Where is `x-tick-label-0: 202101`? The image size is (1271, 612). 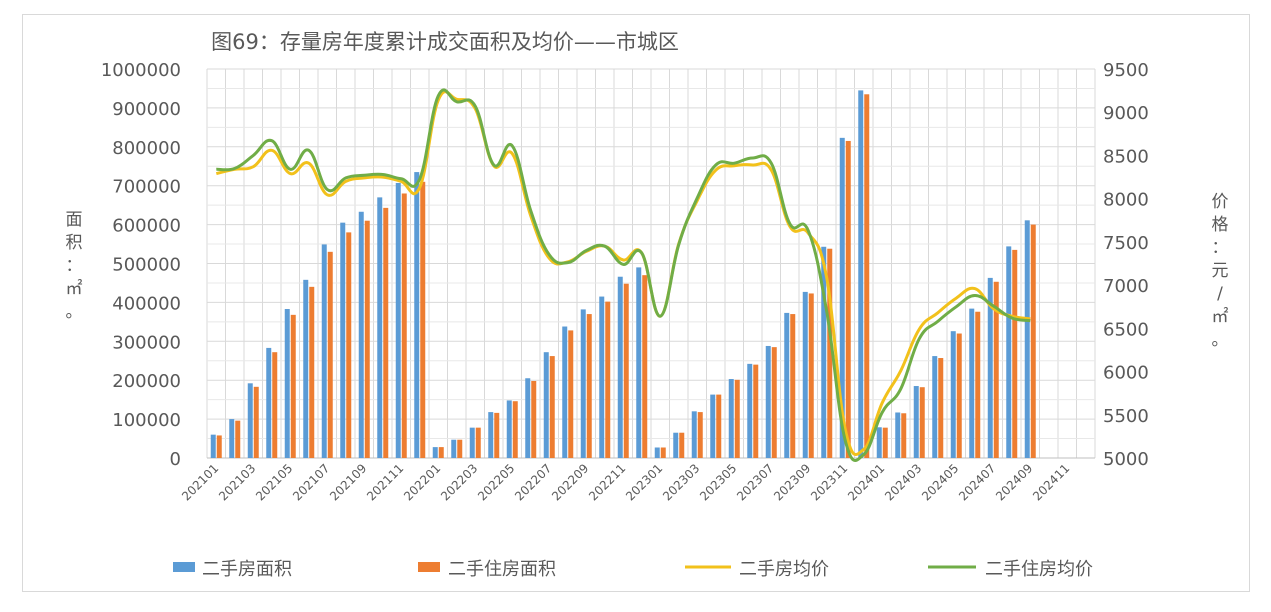 x-tick-label-0: 202101 is located at coordinates (200, 482).